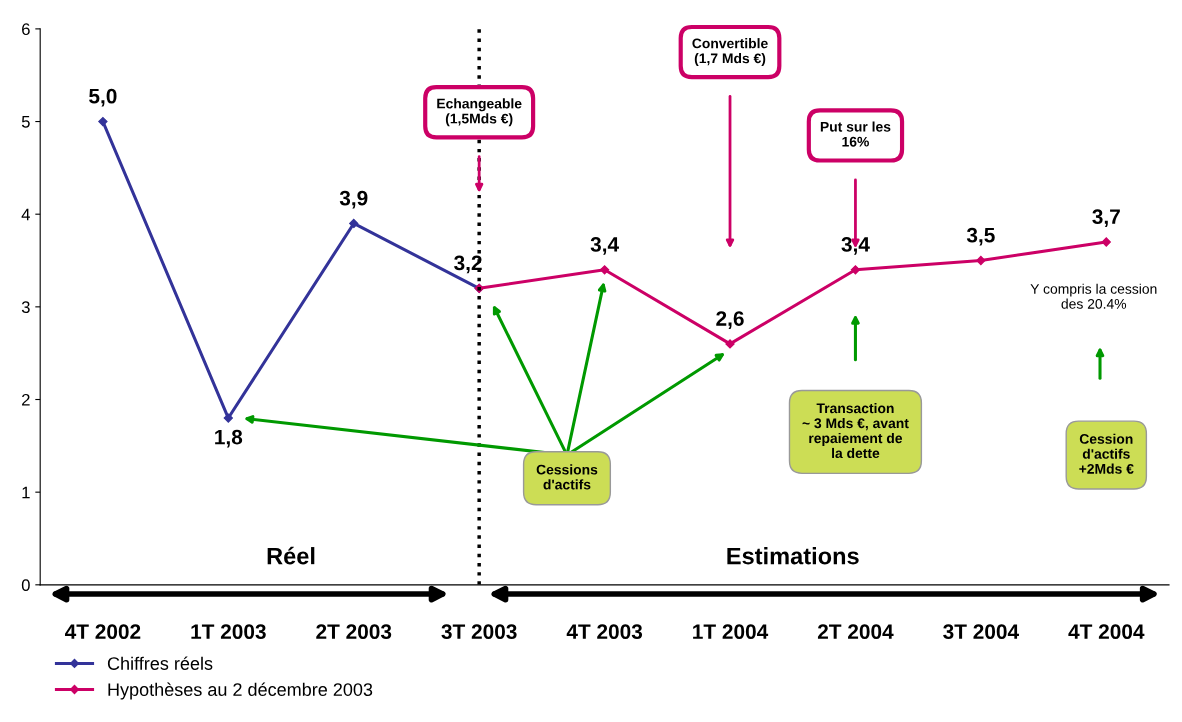 This screenshot has height=722, width=1182. What do you see at coordinates (103, 97) in the screenshot?
I see `data-label: 5,0` at bounding box center [103, 97].